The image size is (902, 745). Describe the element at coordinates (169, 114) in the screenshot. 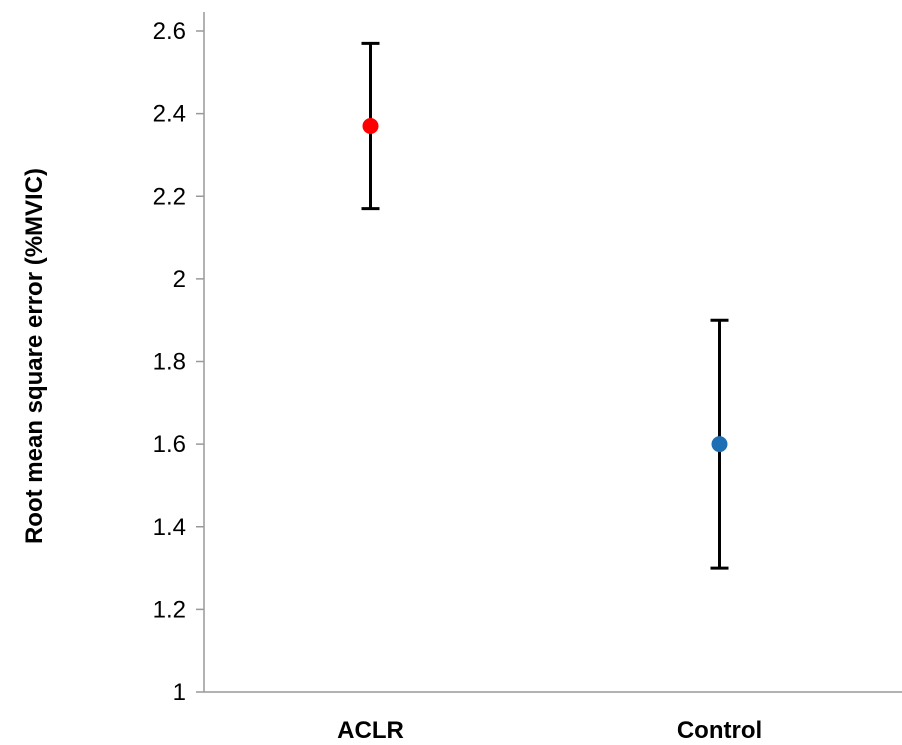

I see `y-tick-label: 2.4` at that location.